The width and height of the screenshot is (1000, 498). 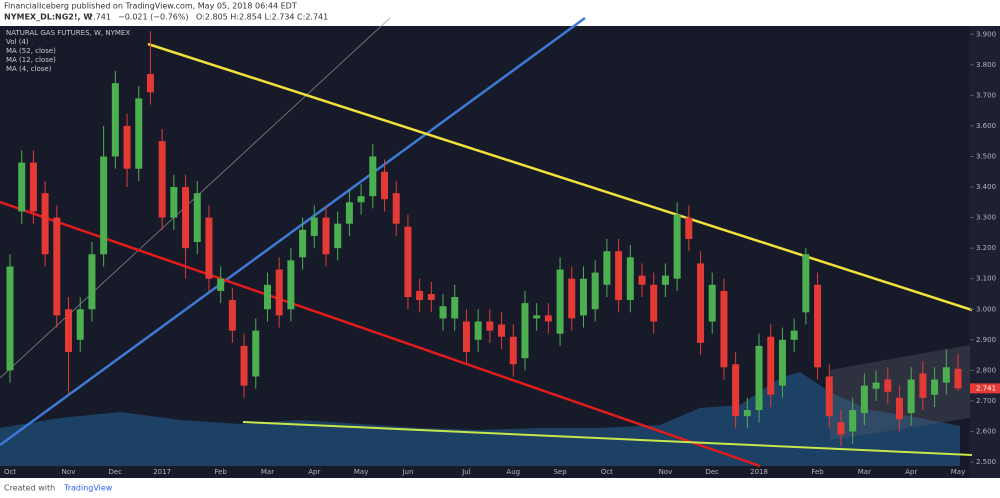 What do you see at coordinates (68, 33) in the screenshot?
I see `legend-entry: NATURAL GAS FUTURES, W, NYMEX` at bounding box center [68, 33].